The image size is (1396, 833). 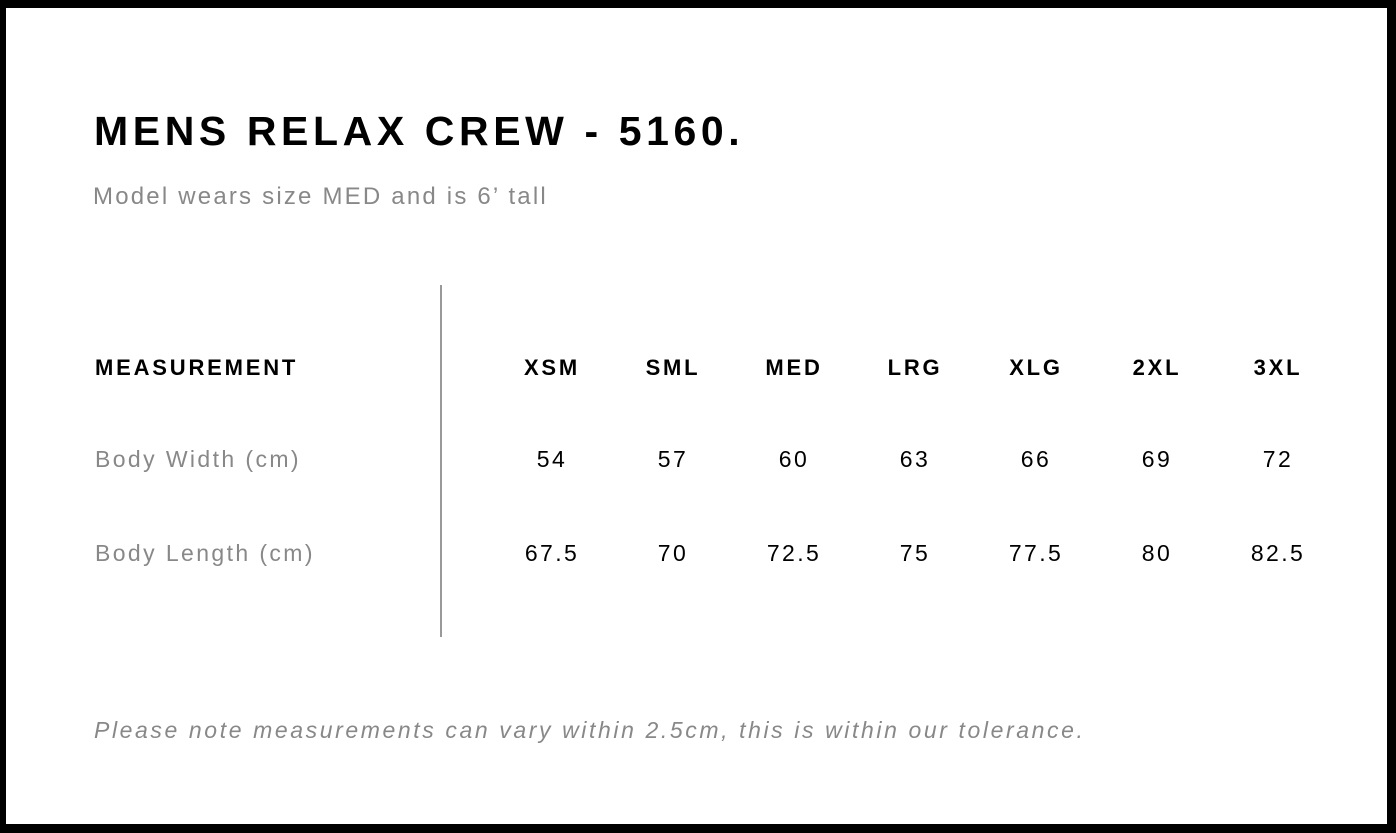 I want to click on table-cell: 63, so click(x=915, y=459).